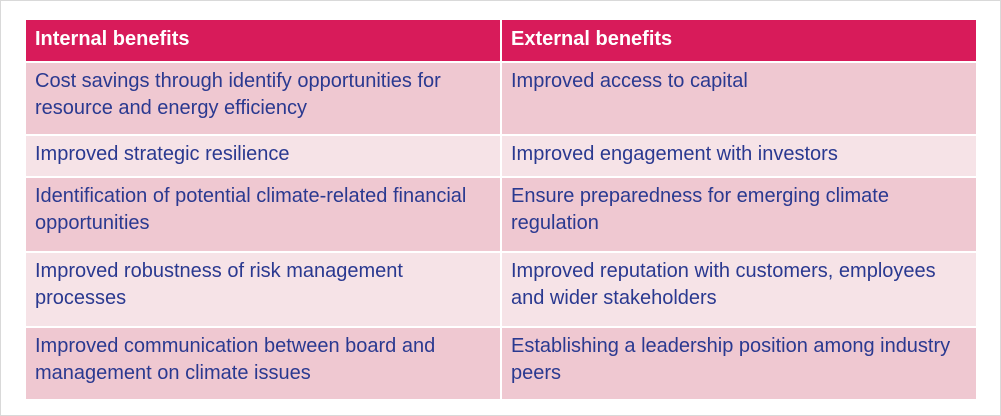 This screenshot has height=416, width=1001. Describe the element at coordinates (263, 156) in the screenshot. I see `table-cell: Improved strategic resilience` at that location.